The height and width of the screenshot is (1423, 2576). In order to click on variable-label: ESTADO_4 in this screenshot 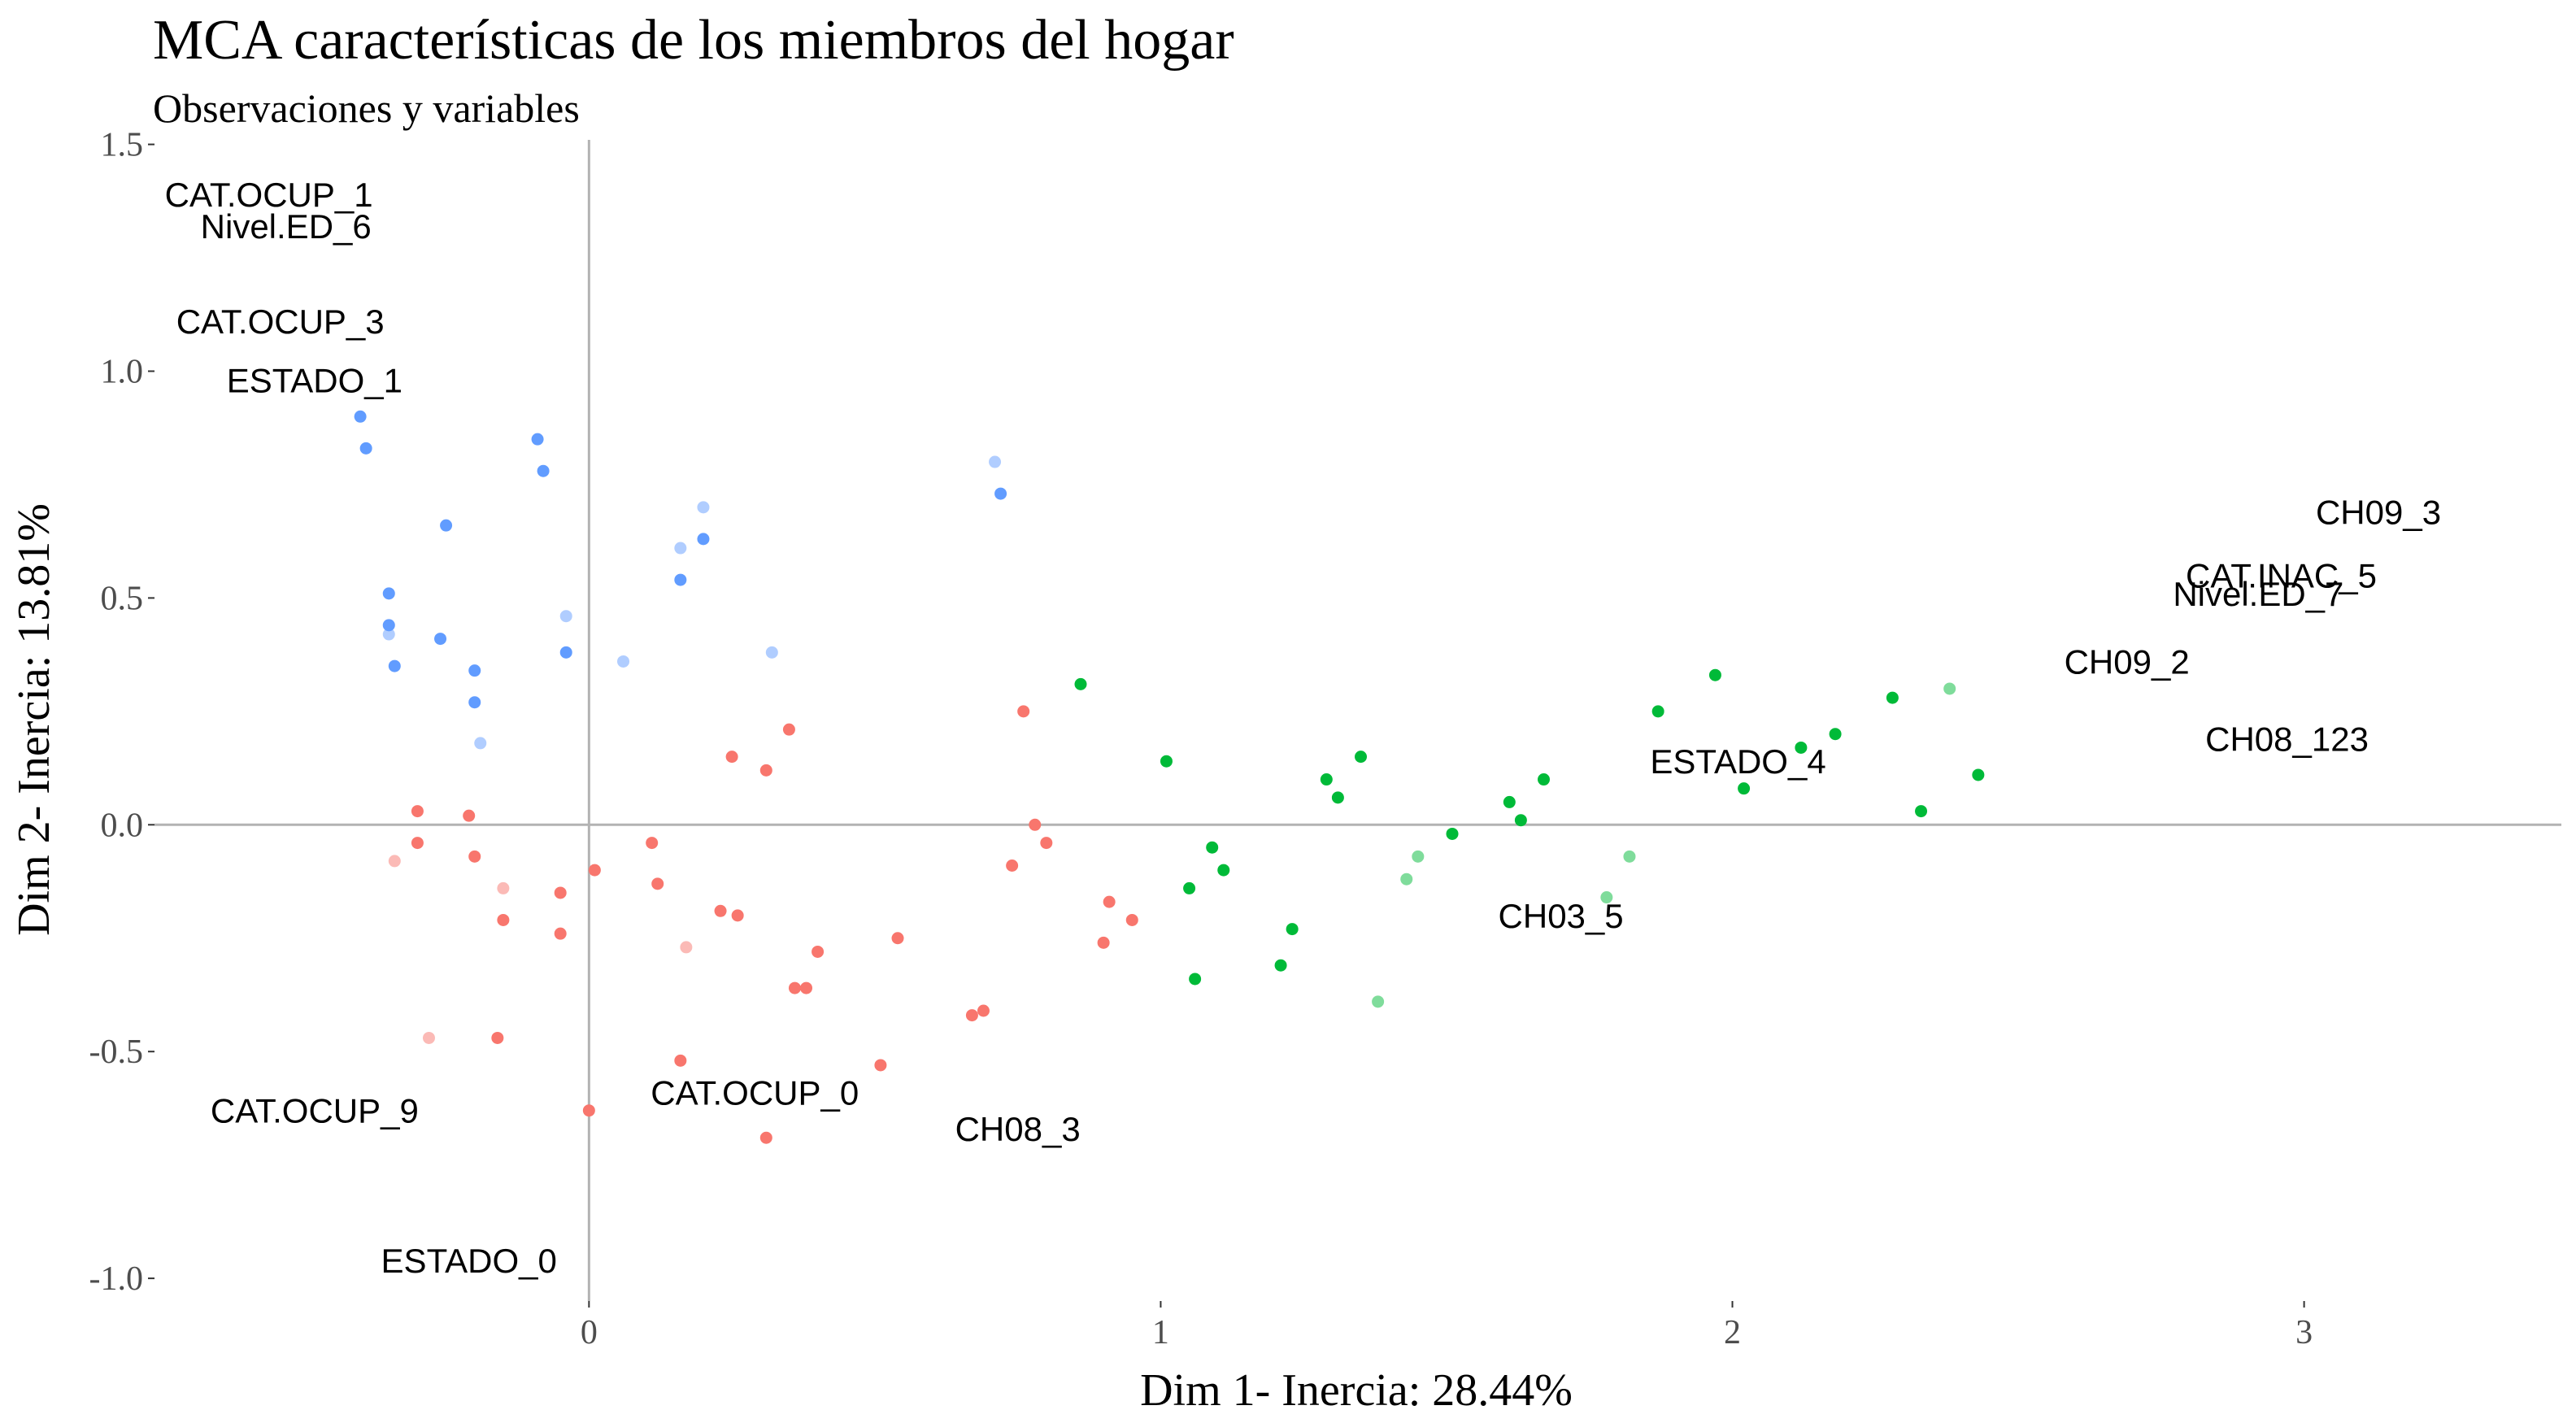, I will do `click(1738, 762)`.